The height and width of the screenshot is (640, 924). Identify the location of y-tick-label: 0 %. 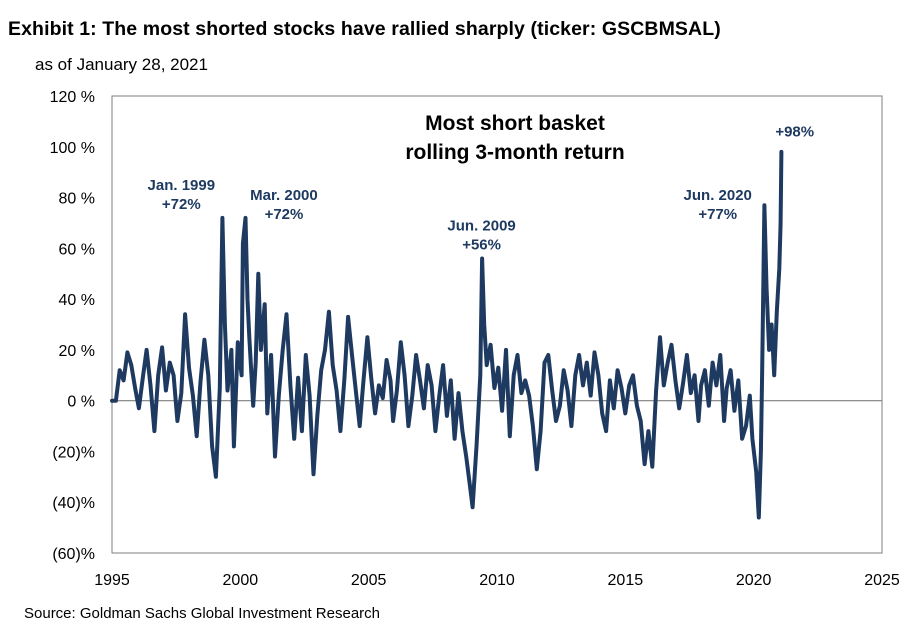
(81, 402).